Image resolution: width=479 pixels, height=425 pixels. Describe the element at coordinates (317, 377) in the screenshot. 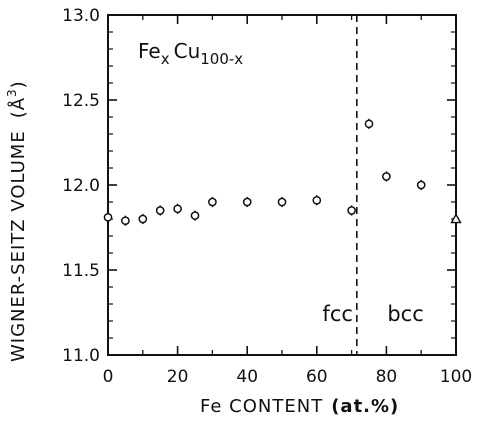

I see `x-tick-label: 60` at that location.